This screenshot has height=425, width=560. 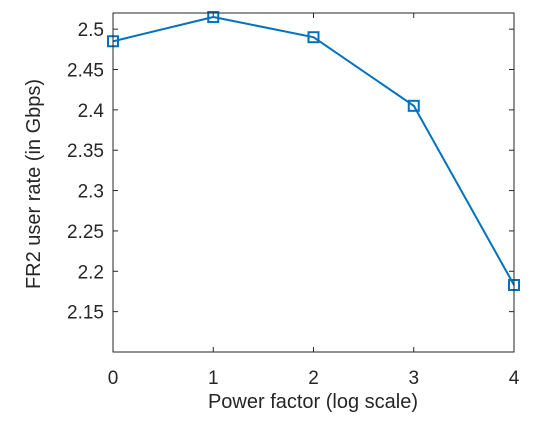 What do you see at coordinates (85, 313) in the screenshot?
I see `y-tick-label: 2.15` at bounding box center [85, 313].